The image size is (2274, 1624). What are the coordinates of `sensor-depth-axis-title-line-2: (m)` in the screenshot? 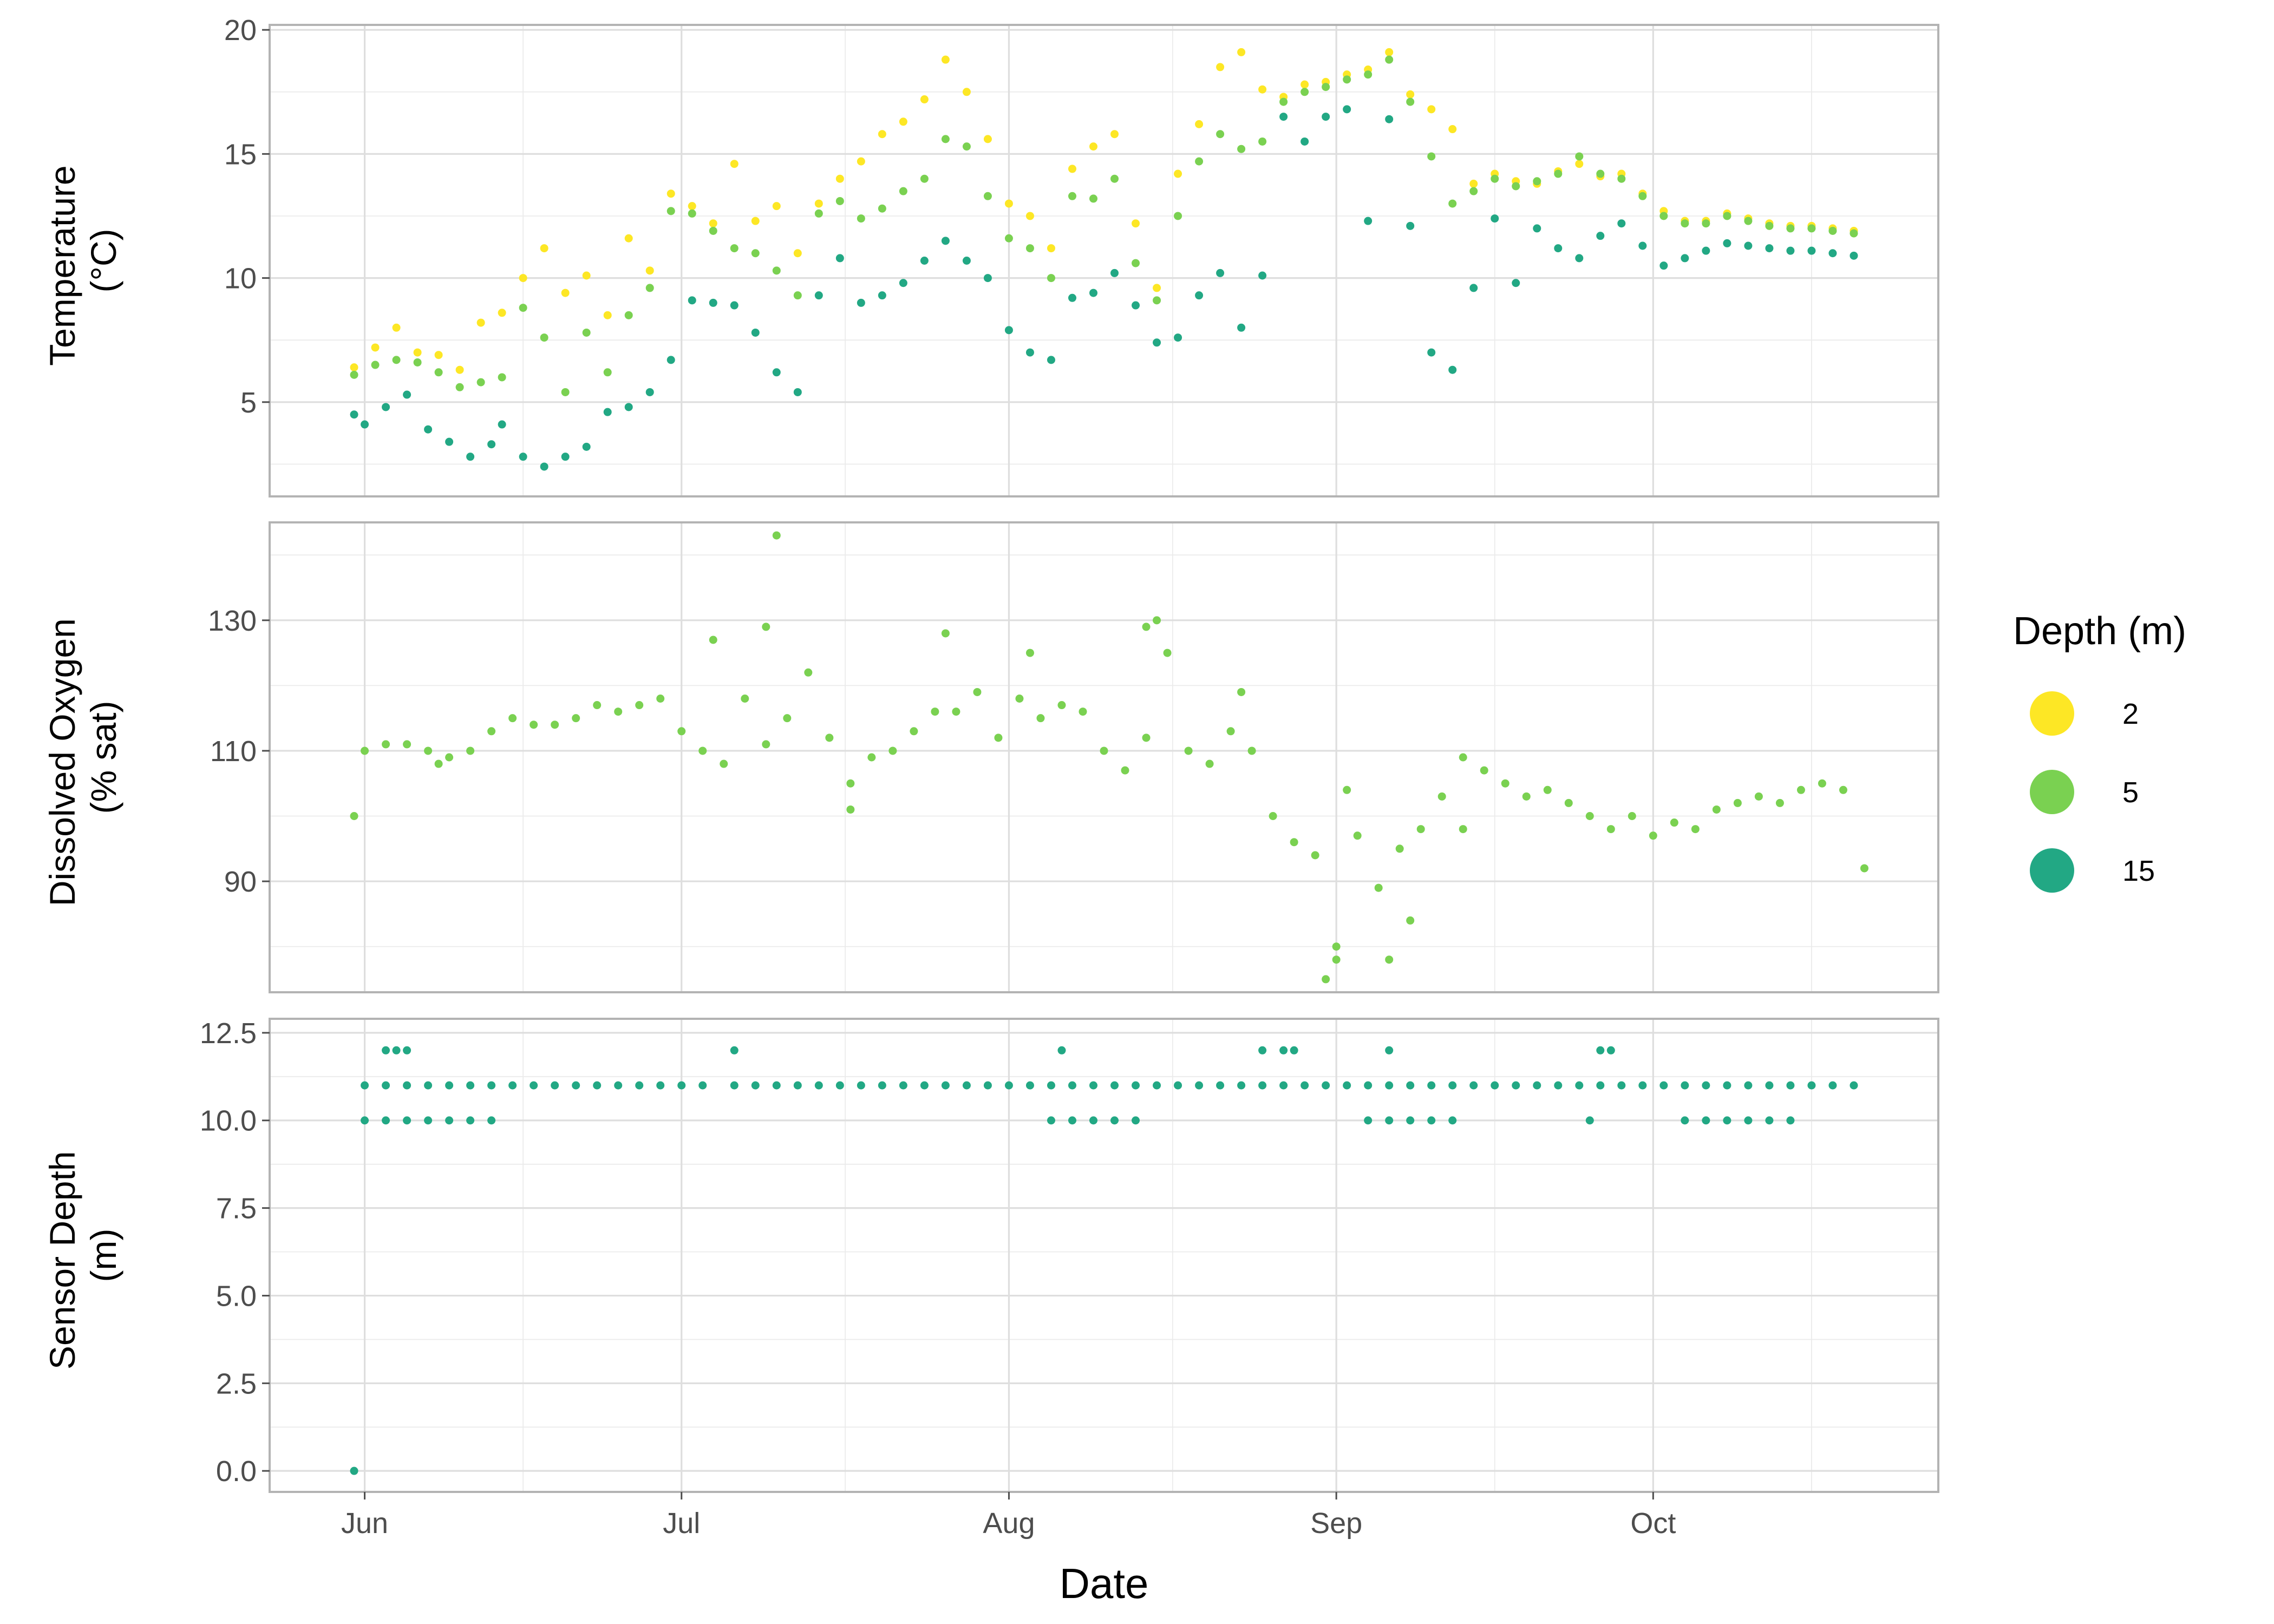 It's located at (103, 1255).